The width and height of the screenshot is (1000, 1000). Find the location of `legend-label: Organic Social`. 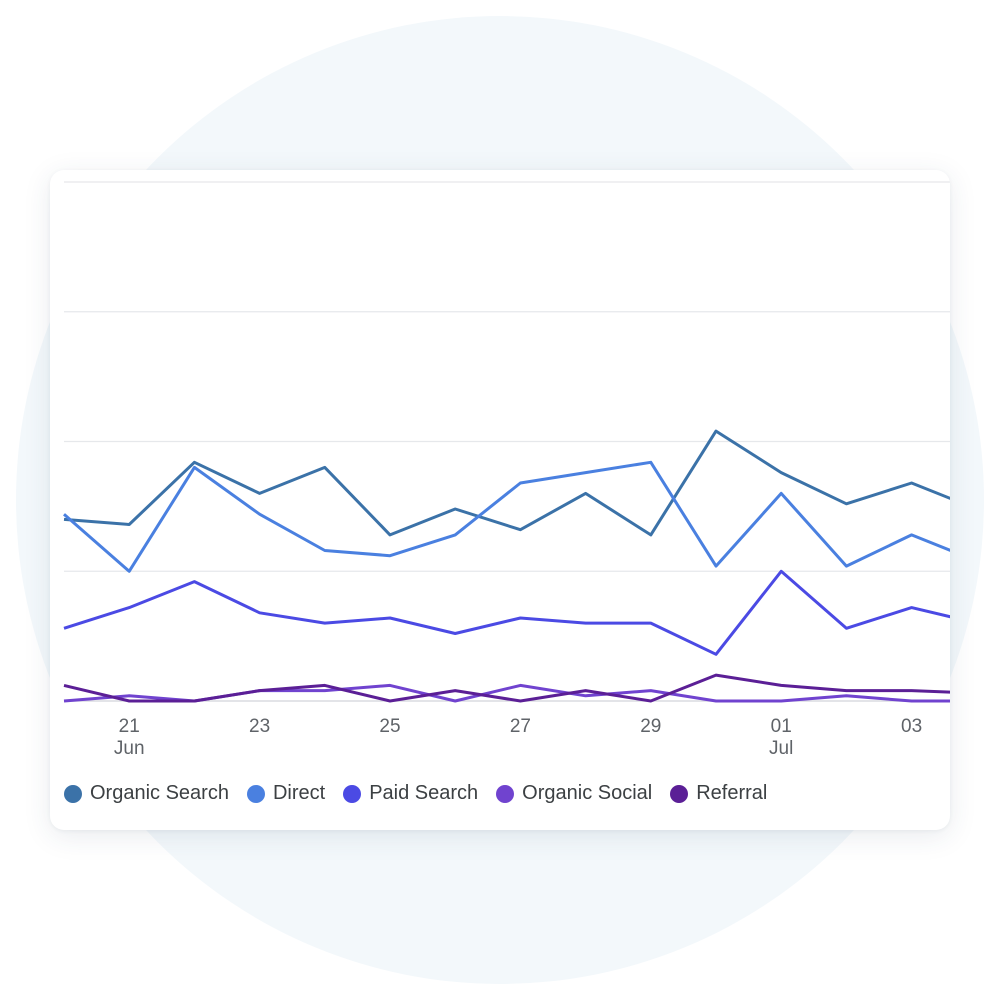

legend-label: Organic Social is located at coordinates (587, 793).